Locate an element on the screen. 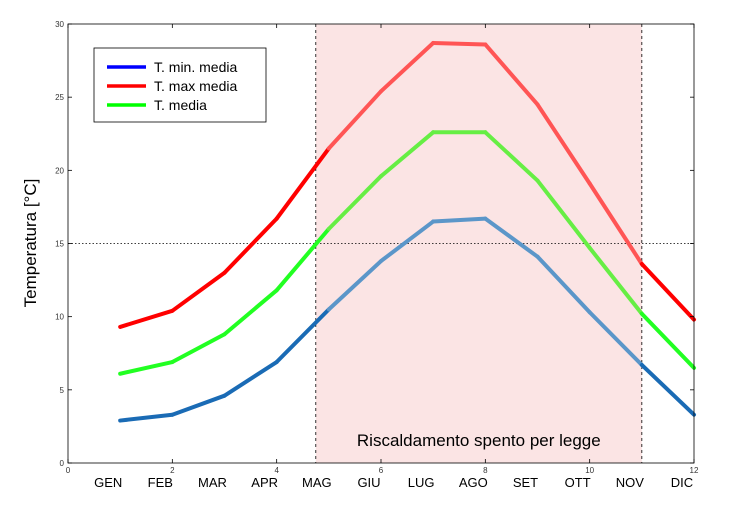 The image size is (739, 507). x-tick-label: 2 is located at coordinates (172, 470).